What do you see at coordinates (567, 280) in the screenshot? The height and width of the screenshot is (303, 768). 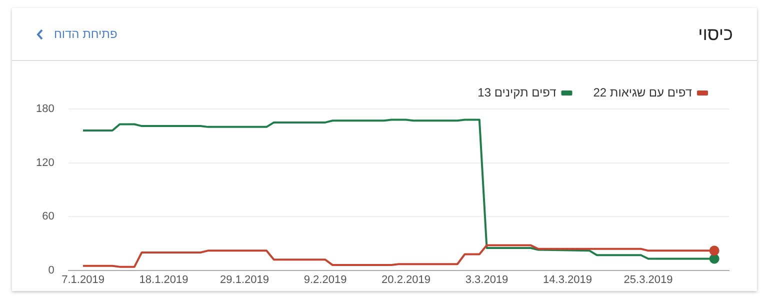 I see `x-tick-label: 14.3.2019` at bounding box center [567, 280].